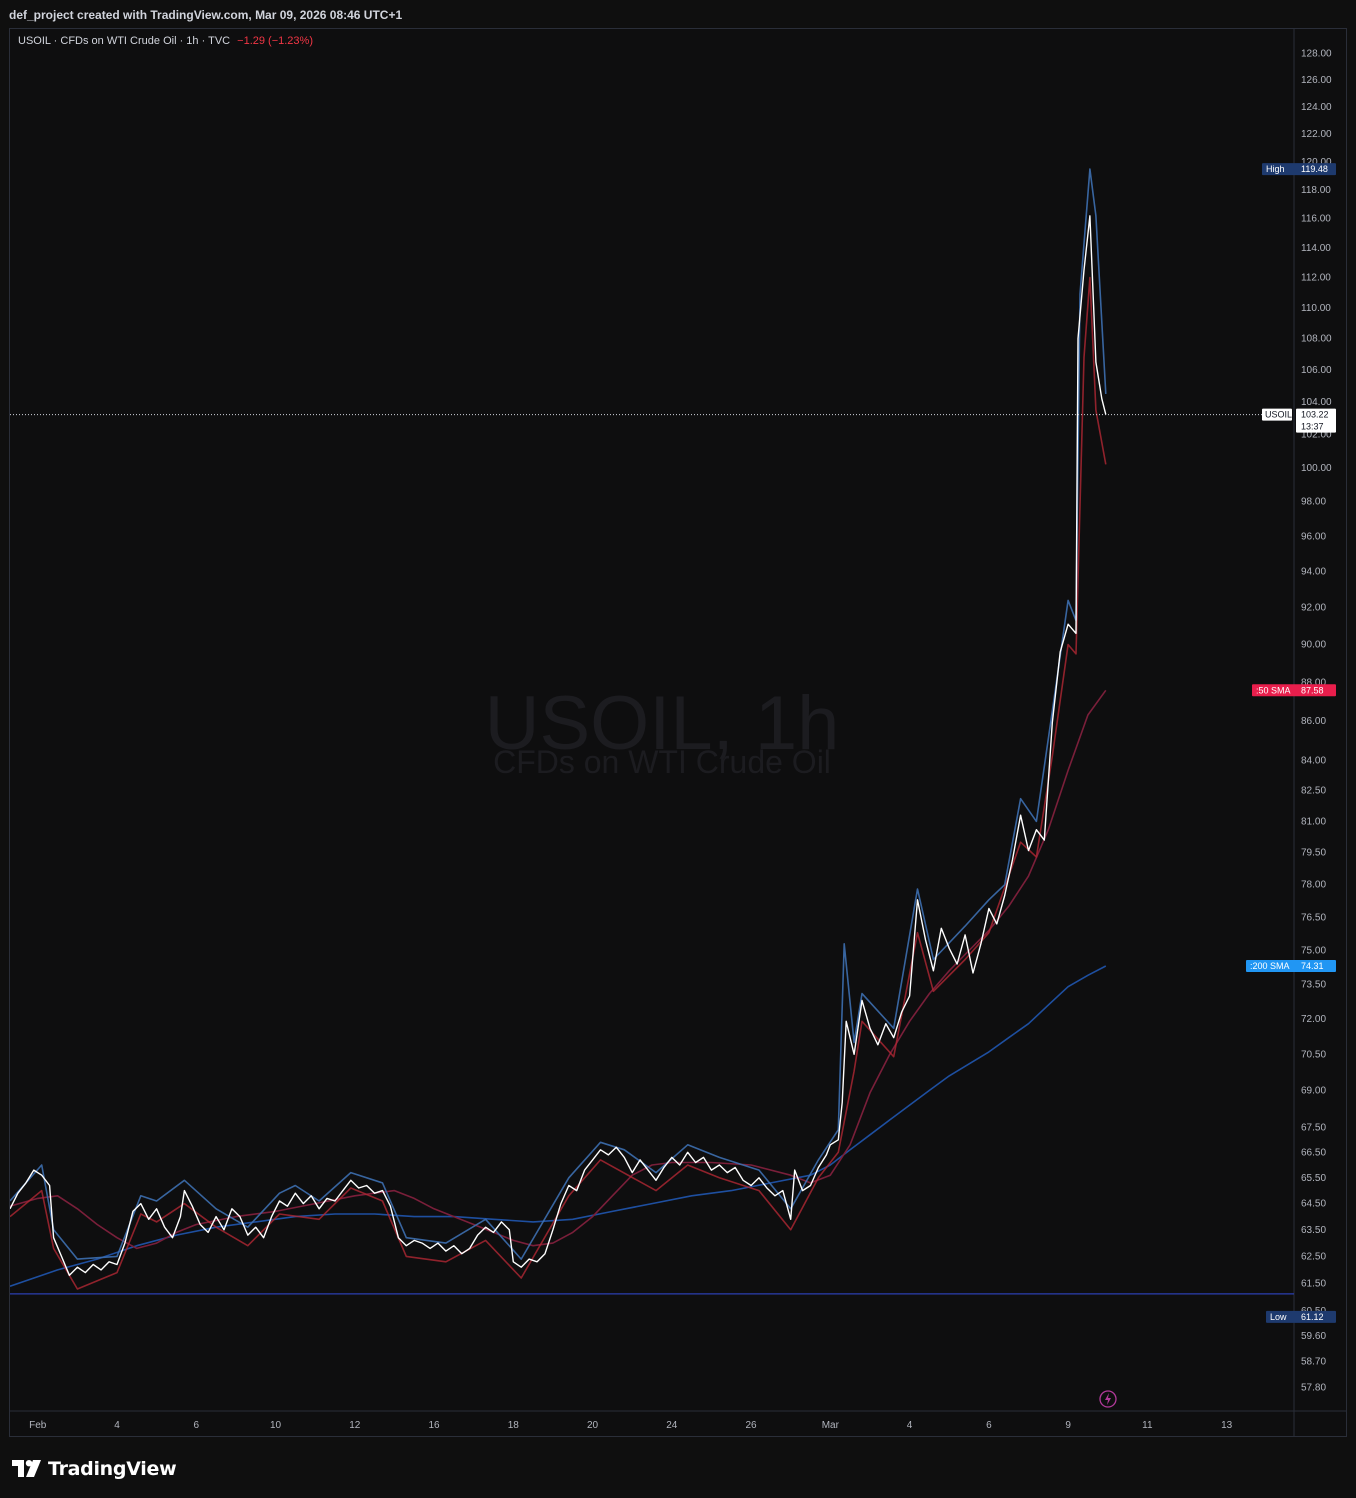 Image resolution: width=1356 pixels, height=1498 pixels. I want to click on legend-symbol-text: USOIL · CFDs on WTI Crude Oil · 1h · TVC, so click(124, 41).